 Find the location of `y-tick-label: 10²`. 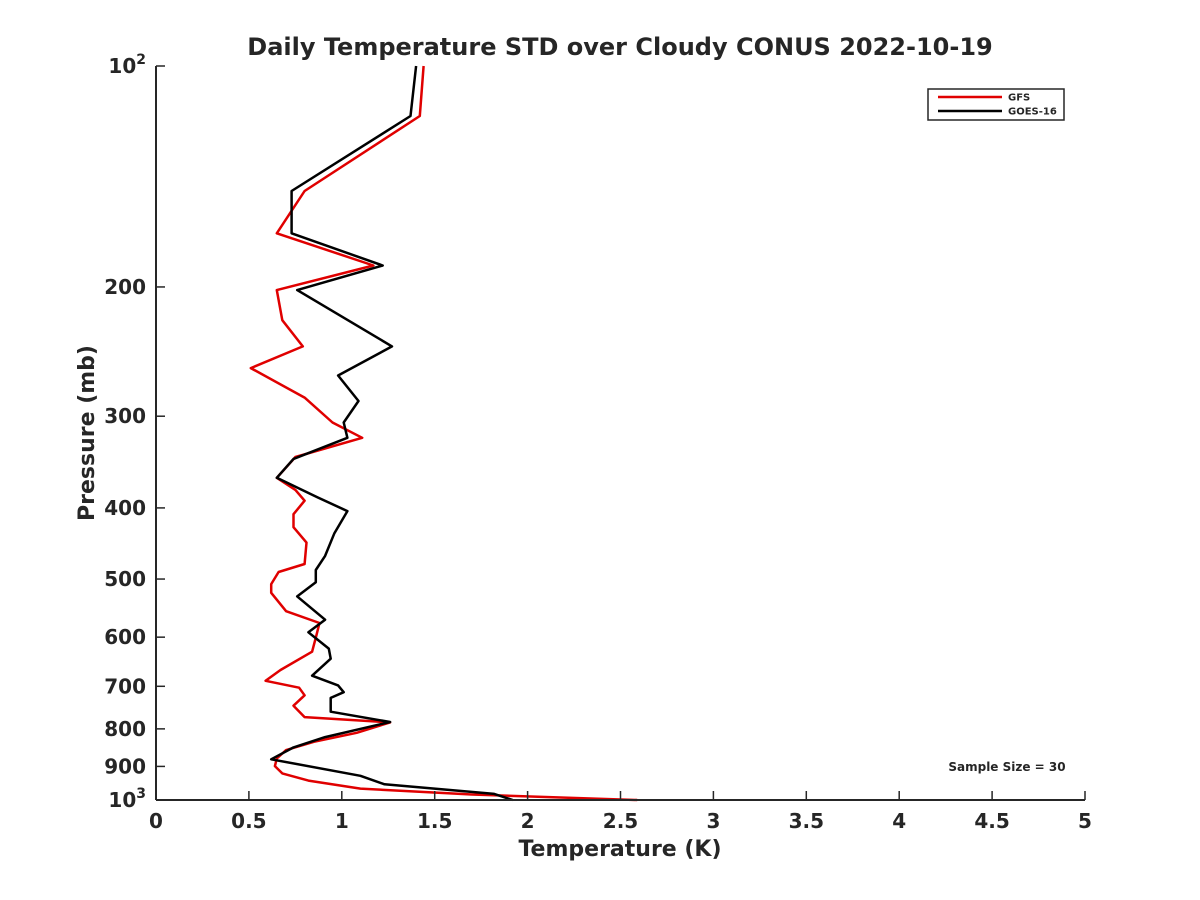

y-tick-label: 10² is located at coordinates (127, 65).